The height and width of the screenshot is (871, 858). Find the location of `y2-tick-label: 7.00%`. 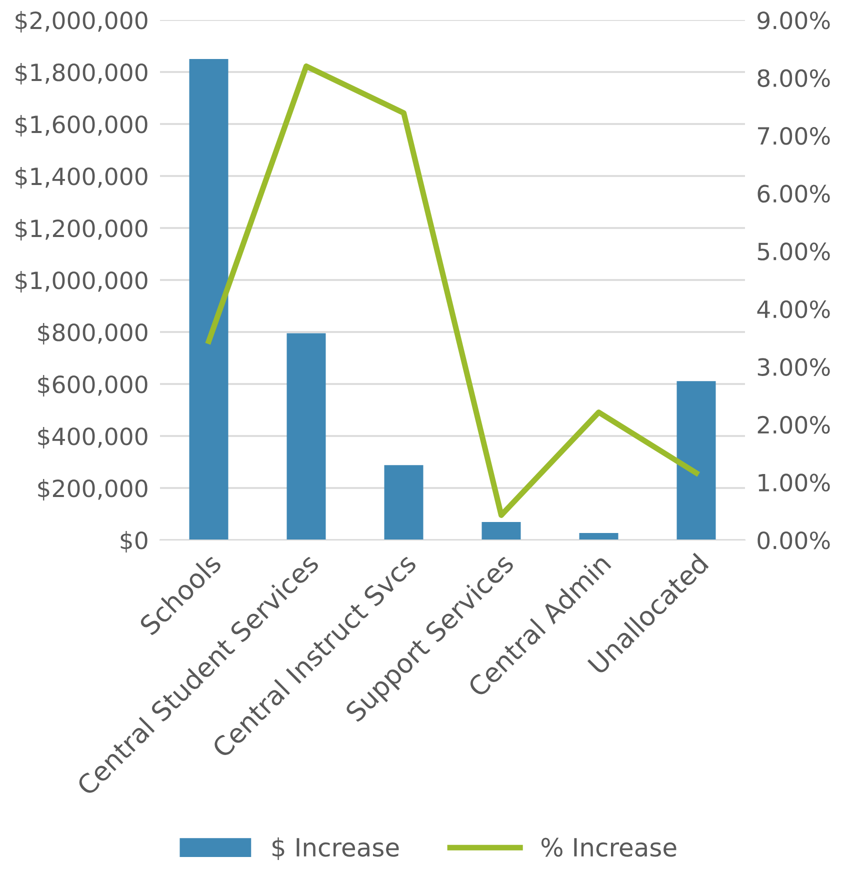

y2-tick-label: 7.00% is located at coordinates (794, 136).